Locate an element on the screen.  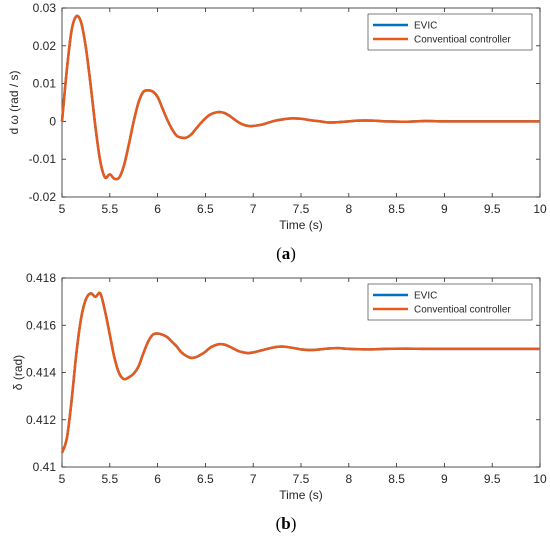
caption-b: (b) is located at coordinates (286, 523).